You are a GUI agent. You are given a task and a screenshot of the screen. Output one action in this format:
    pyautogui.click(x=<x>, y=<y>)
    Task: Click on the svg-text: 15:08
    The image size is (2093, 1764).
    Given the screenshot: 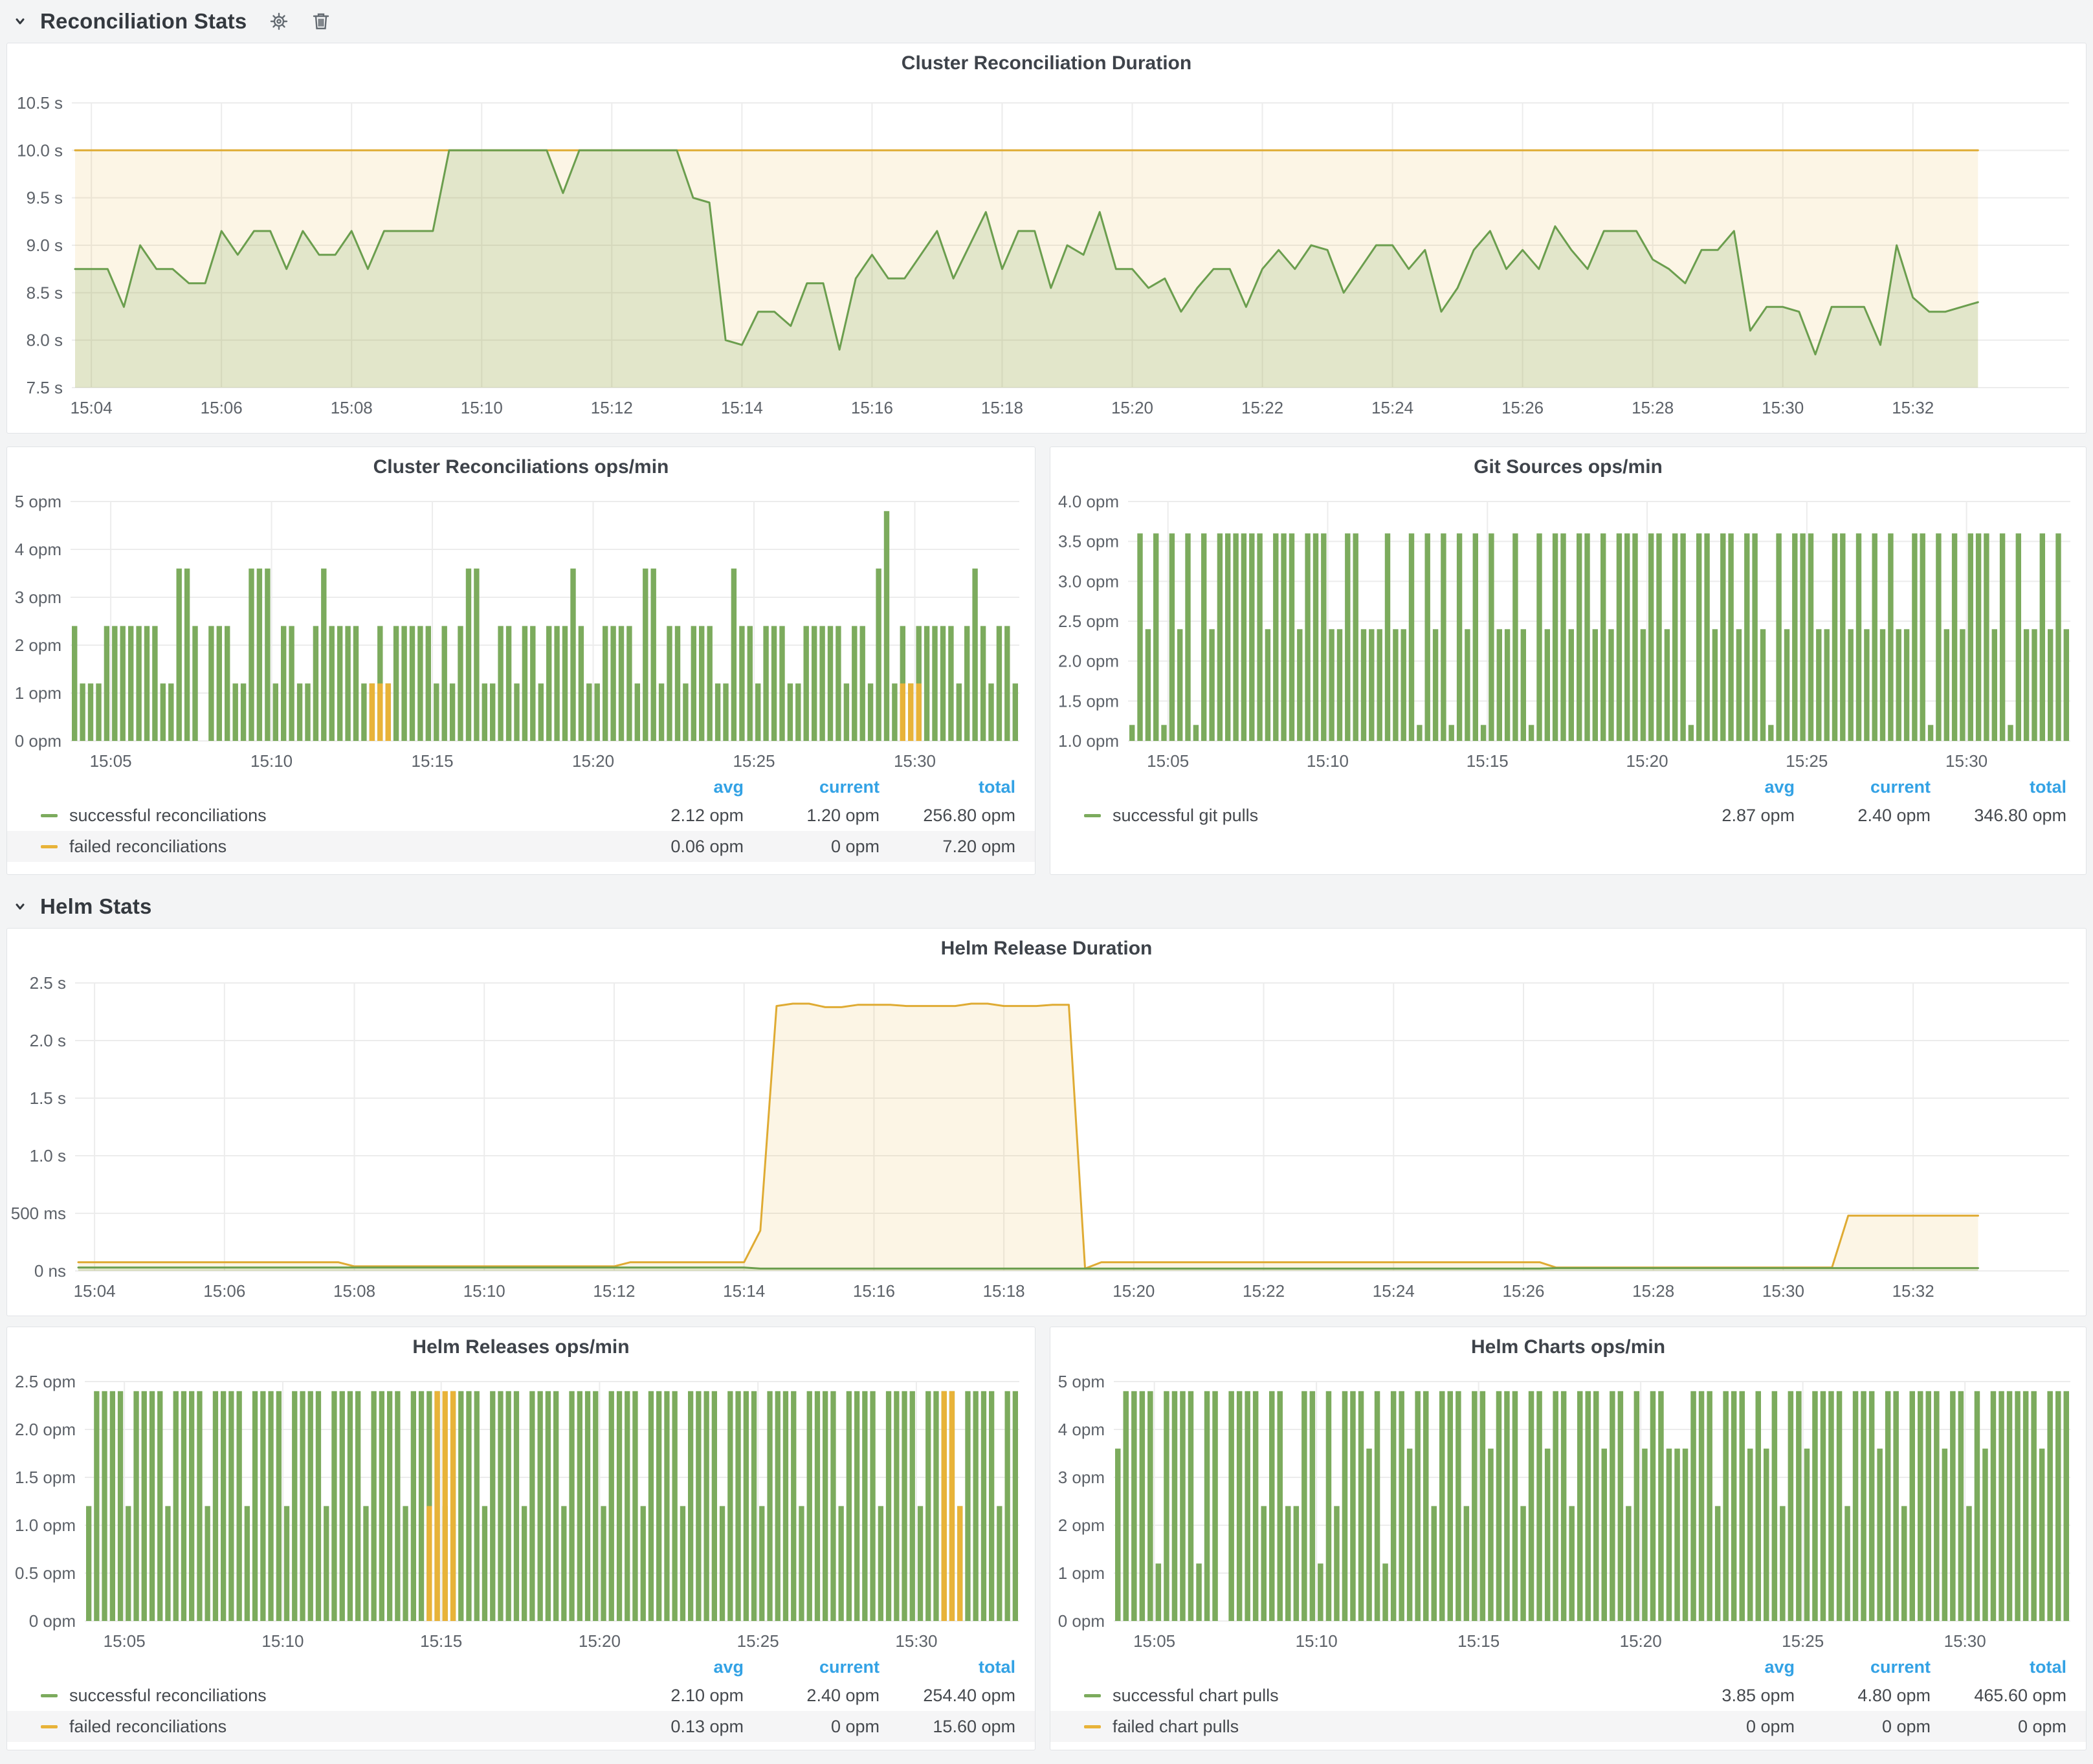 What is the action you would take?
    pyautogui.click(x=354, y=1291)
    